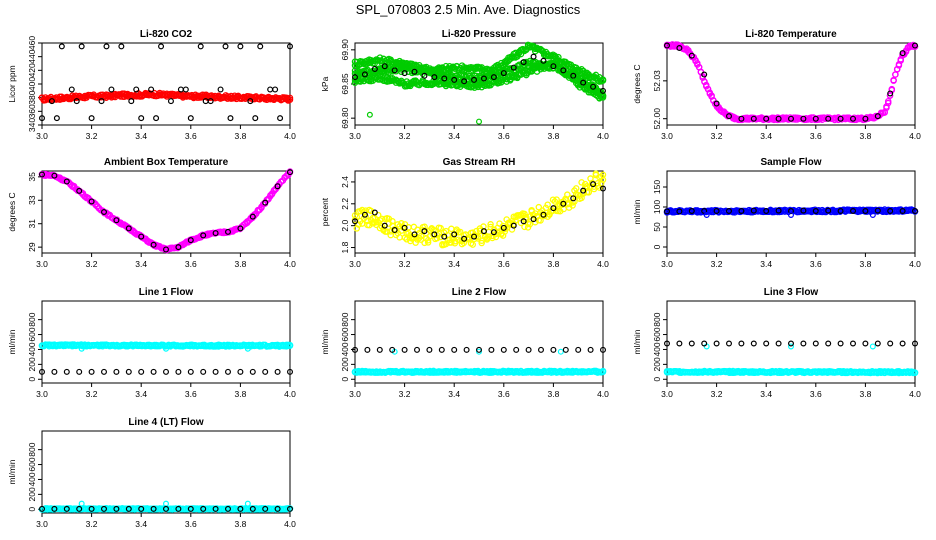  What do you see at coordinates (345, 334) in the screenshot?
I see `y-tick-label: 600` at bounding box center [345, 334].